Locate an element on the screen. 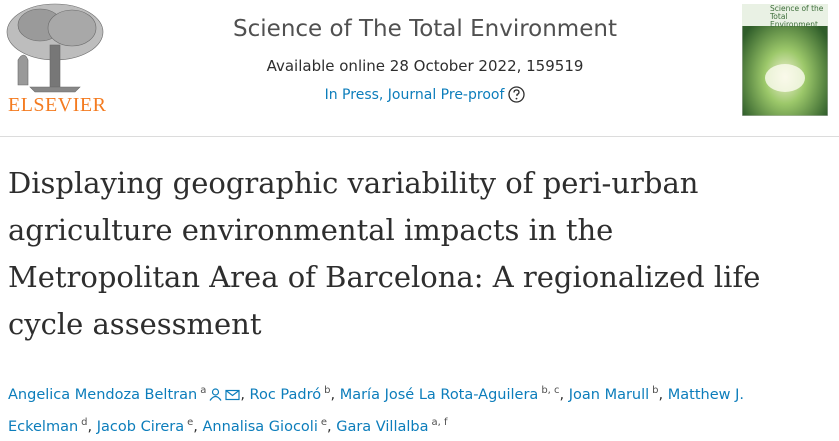 The image size is (839, 441). author: Gara Villalba a, f is located at coordinates (392, 425).